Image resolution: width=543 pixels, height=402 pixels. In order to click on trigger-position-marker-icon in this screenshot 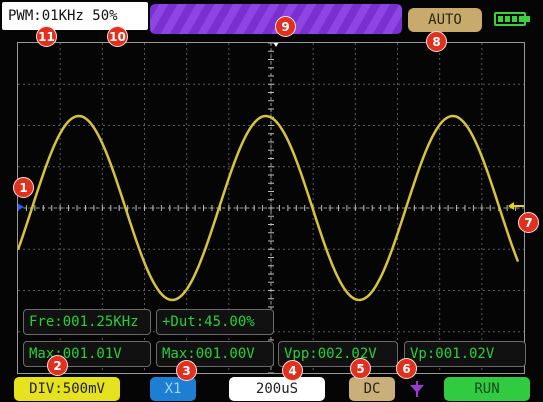, I will do `click(276, 45)`.